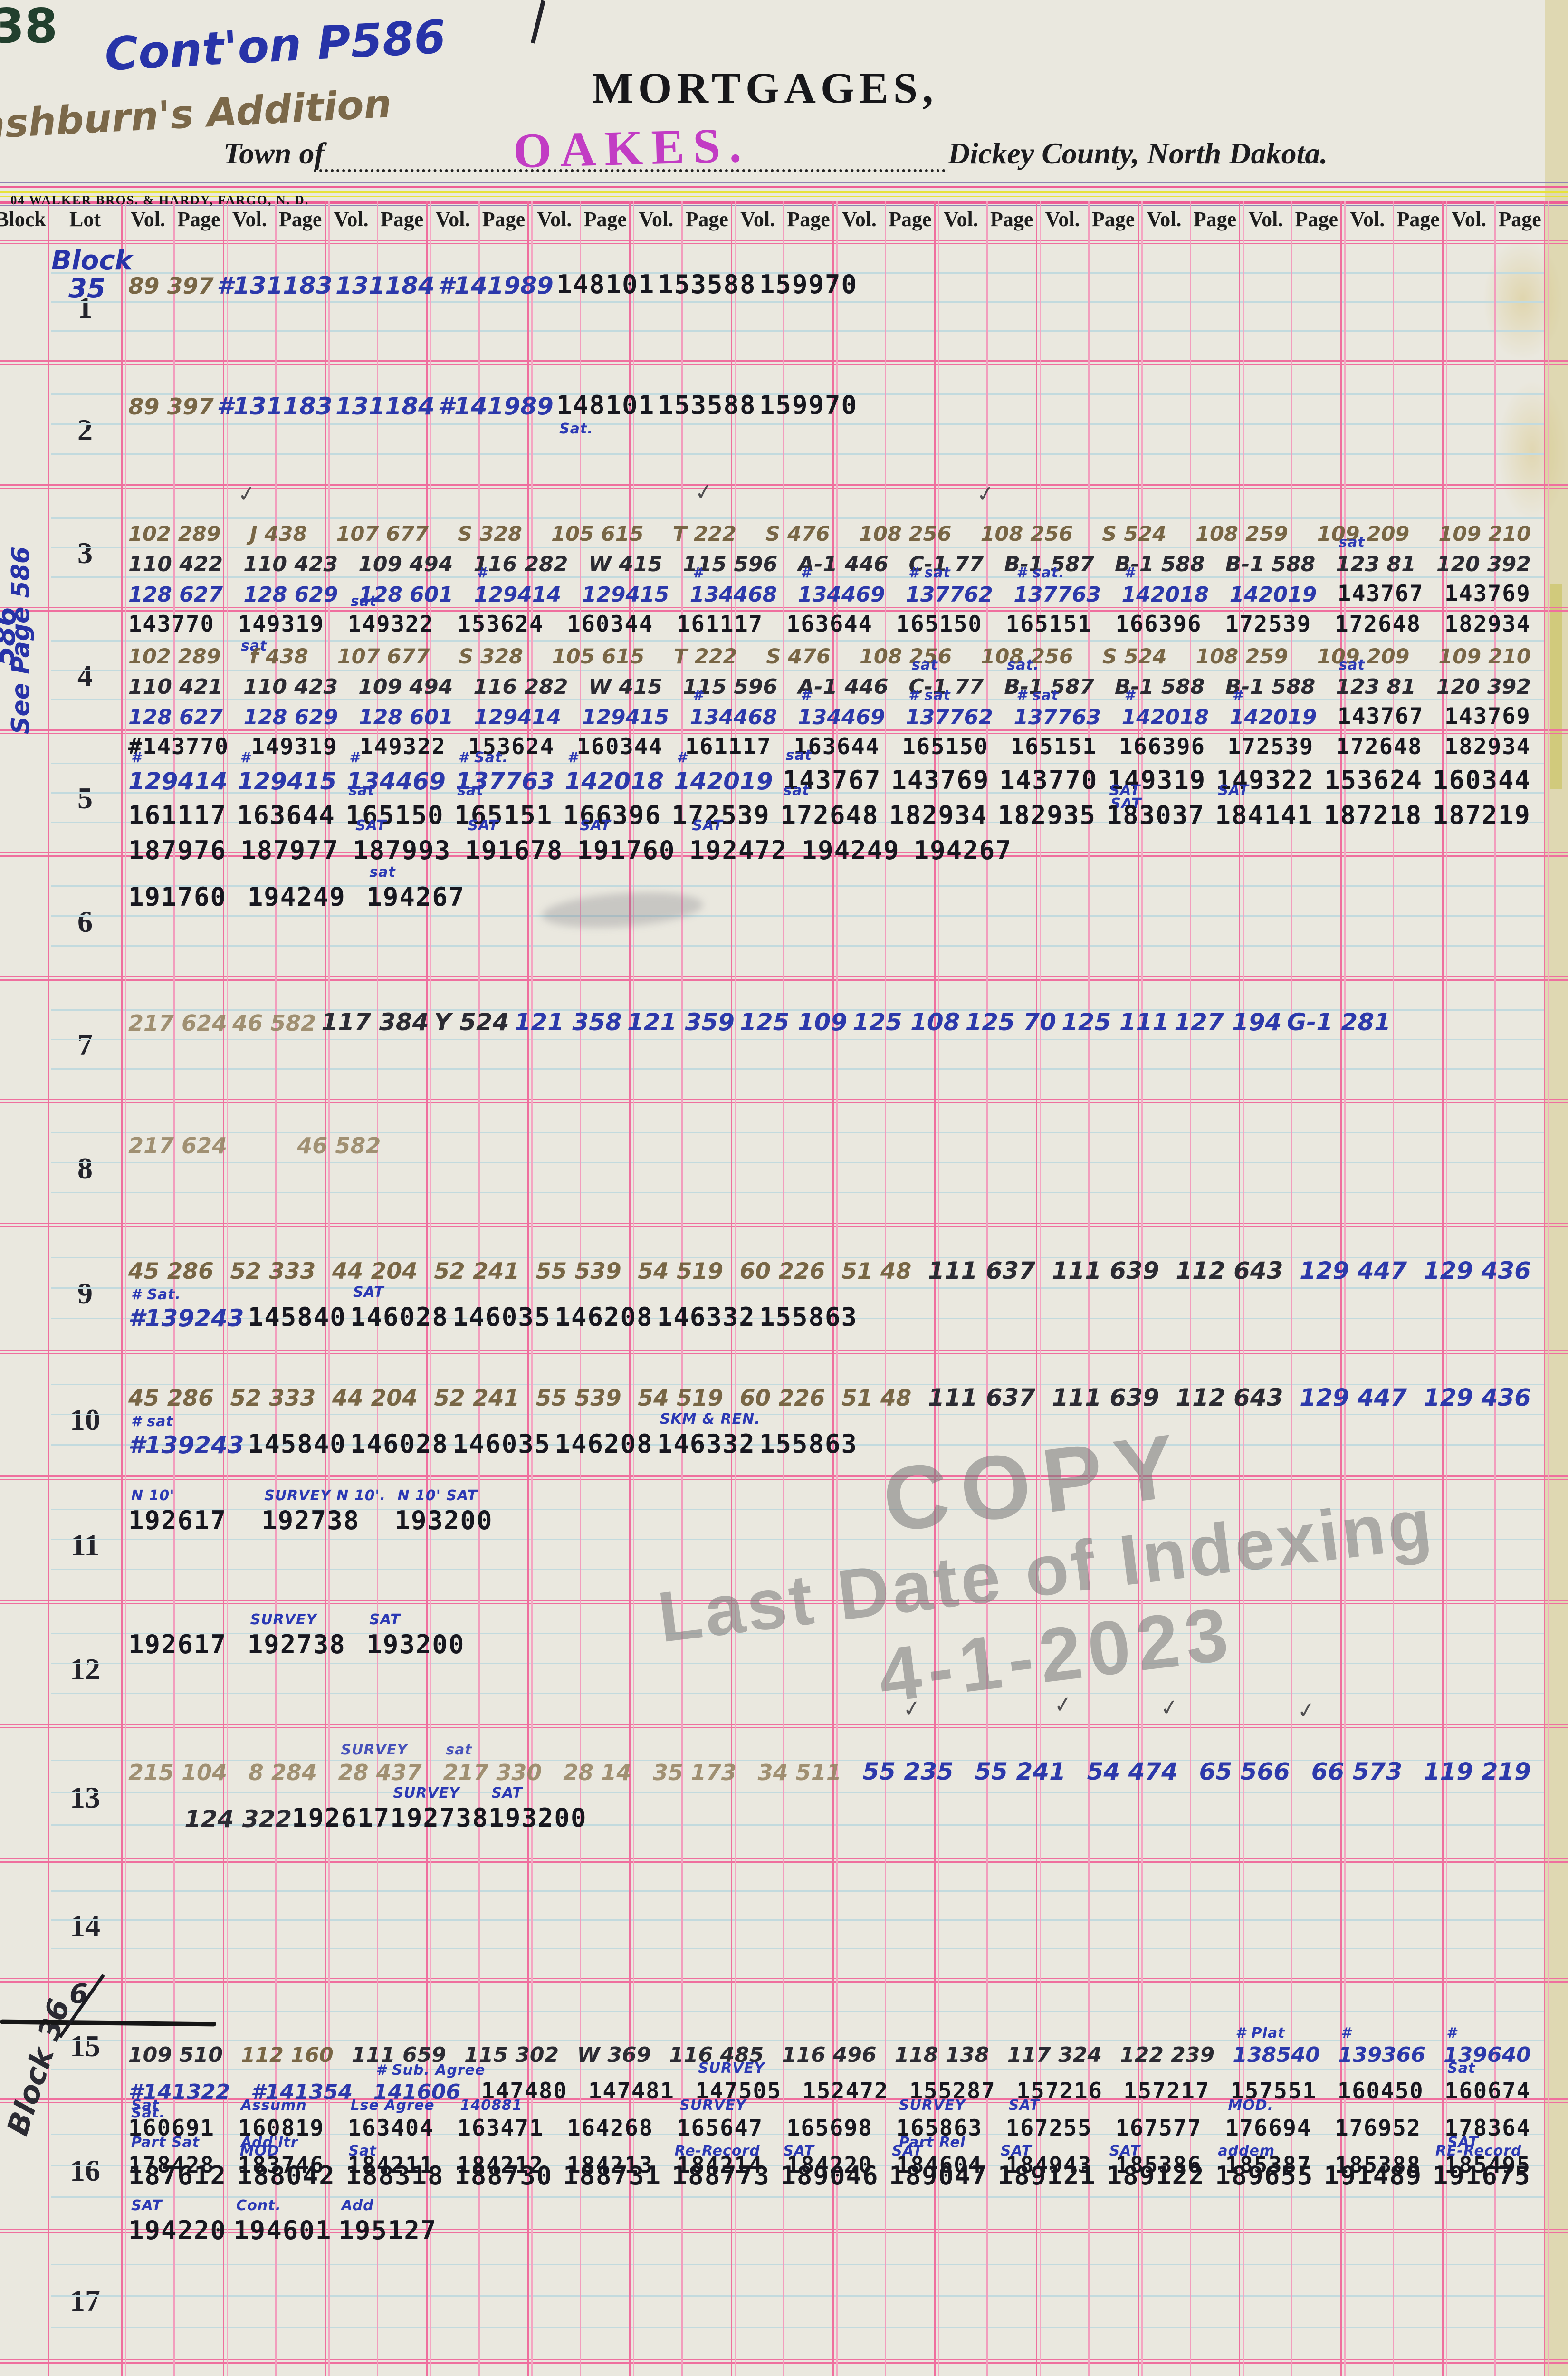 This screenshot has height=2376, width=1568. I want to click on ledger-entry: 189655 addem, so click(1265, 2167).